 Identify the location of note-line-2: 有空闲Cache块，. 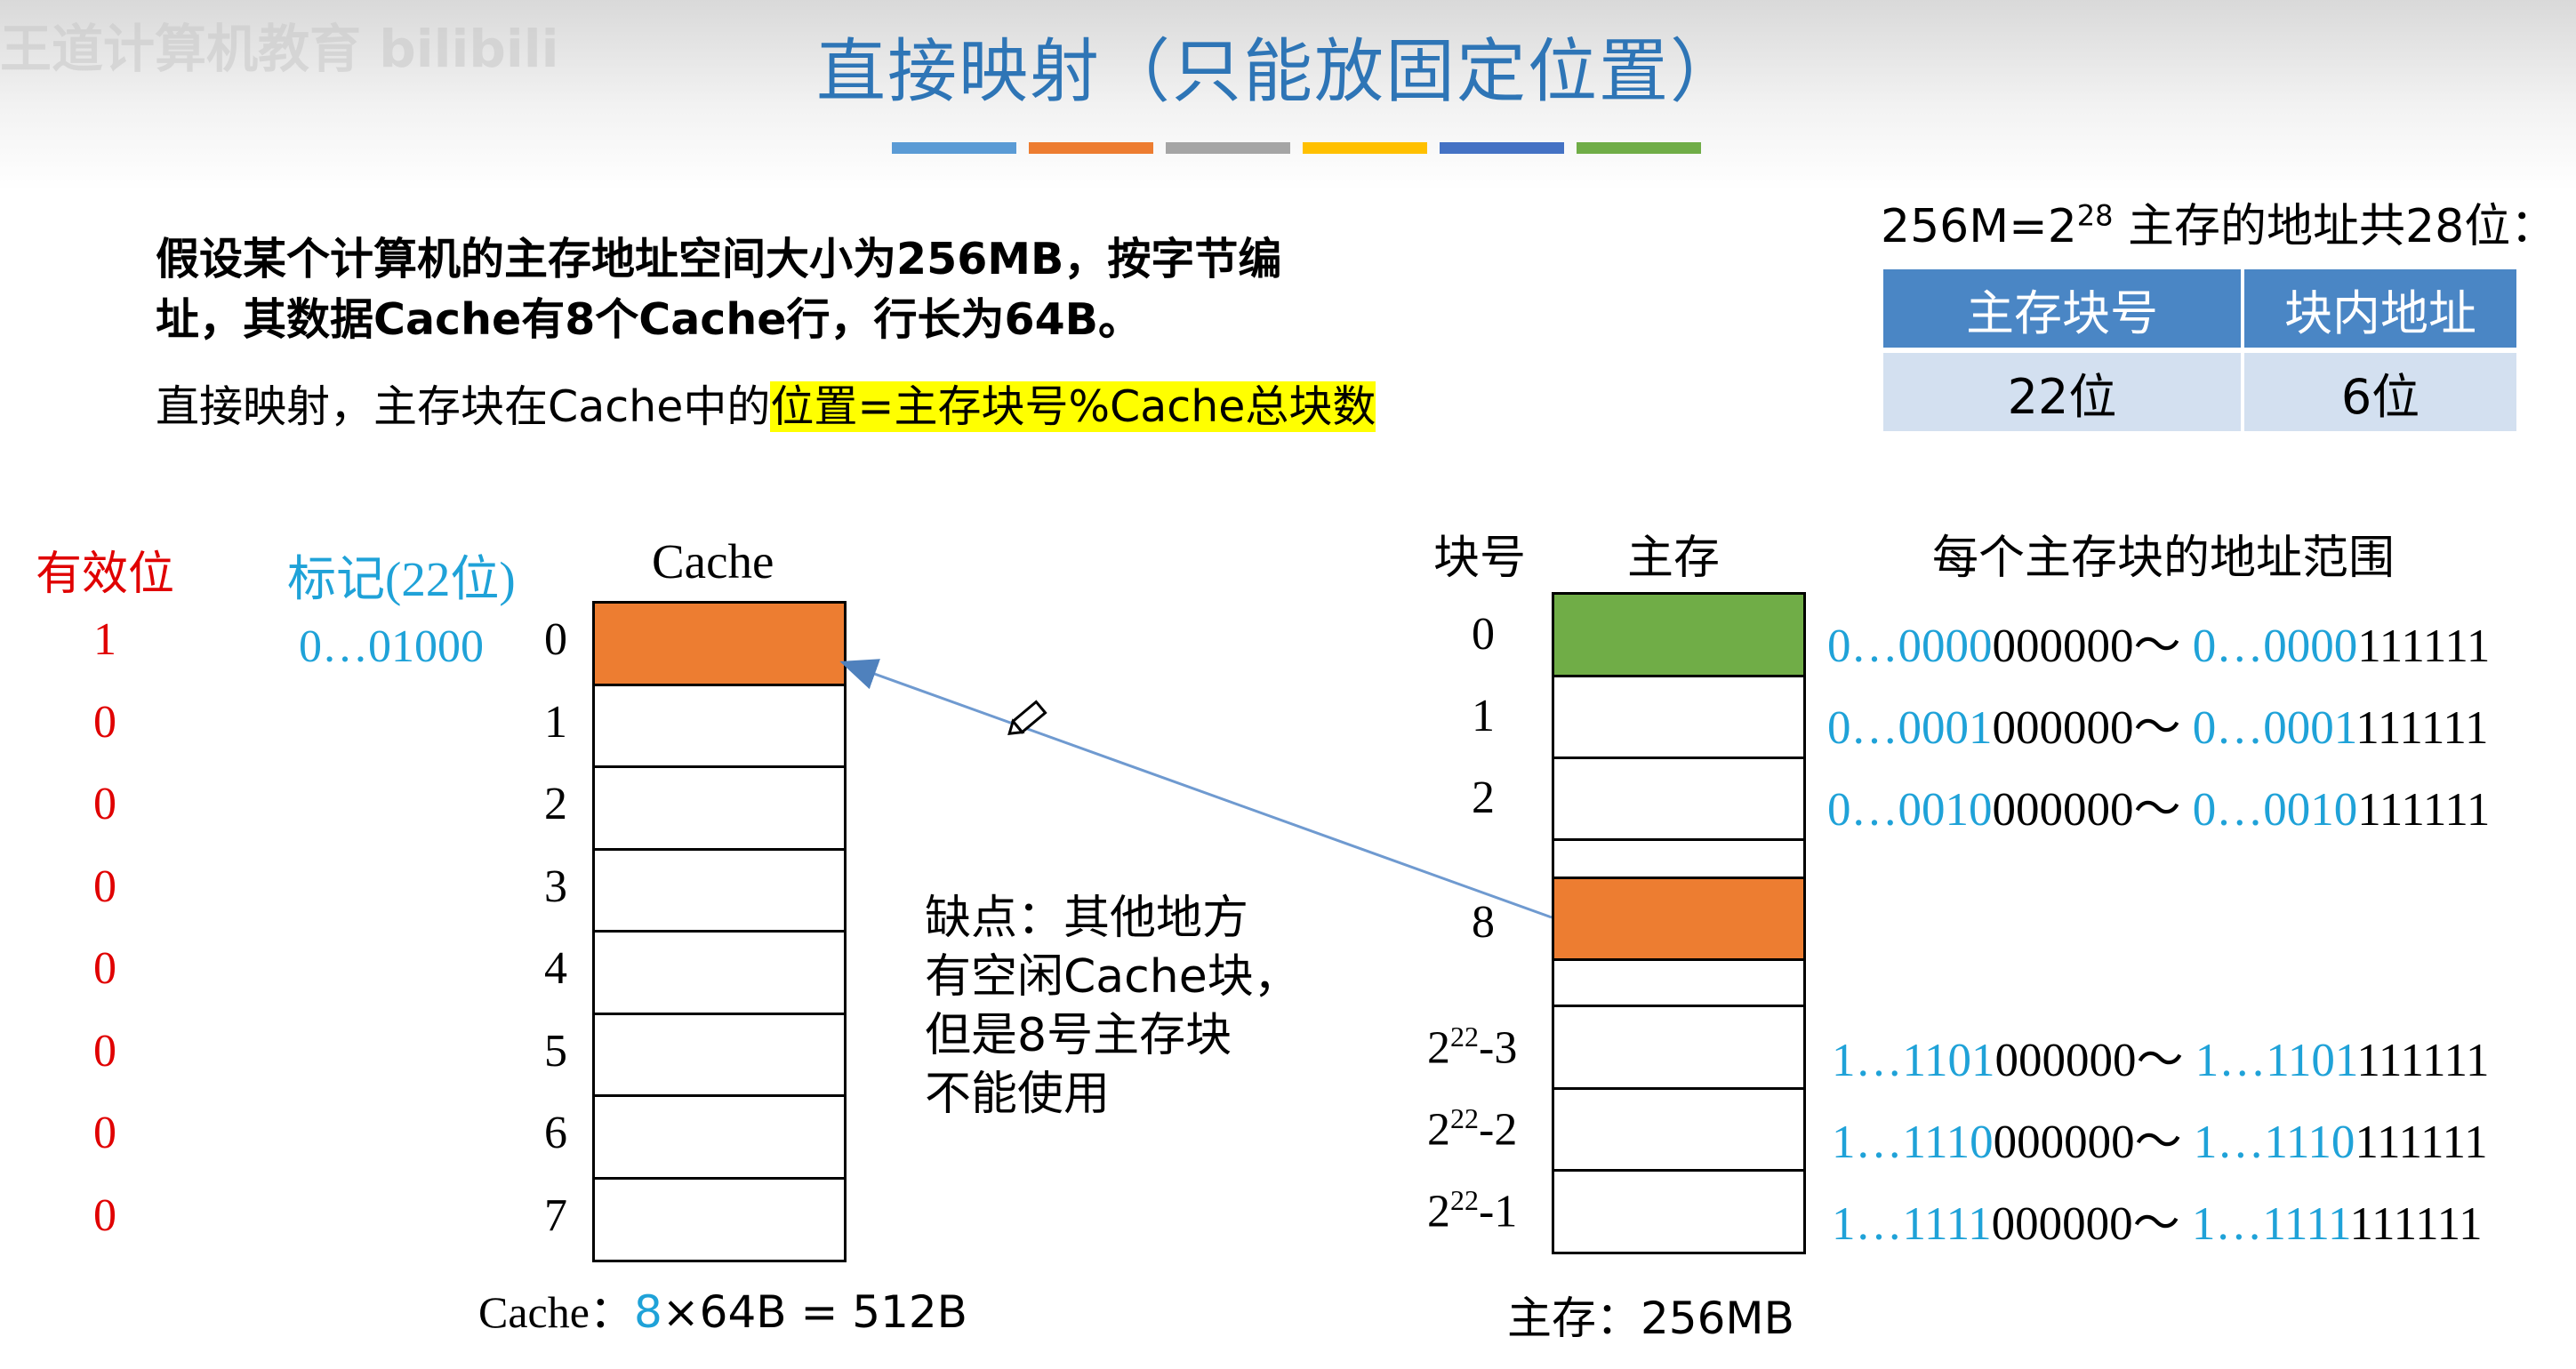
(1112, 977).